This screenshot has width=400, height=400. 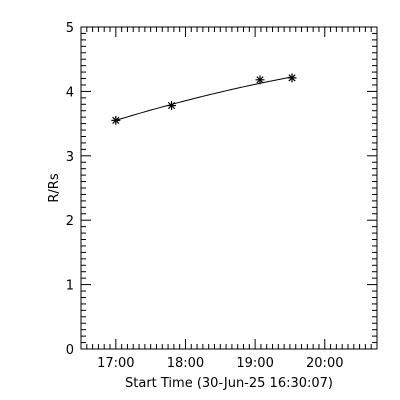 I want to click on fit-curve, so click(x=204, y=98).